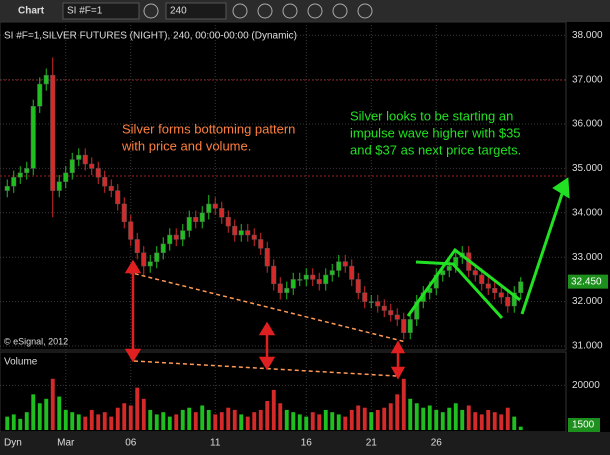  Describe the element at coordinates (307, 443) in the screenshot. I see `x-tick-label: 16` at that location.